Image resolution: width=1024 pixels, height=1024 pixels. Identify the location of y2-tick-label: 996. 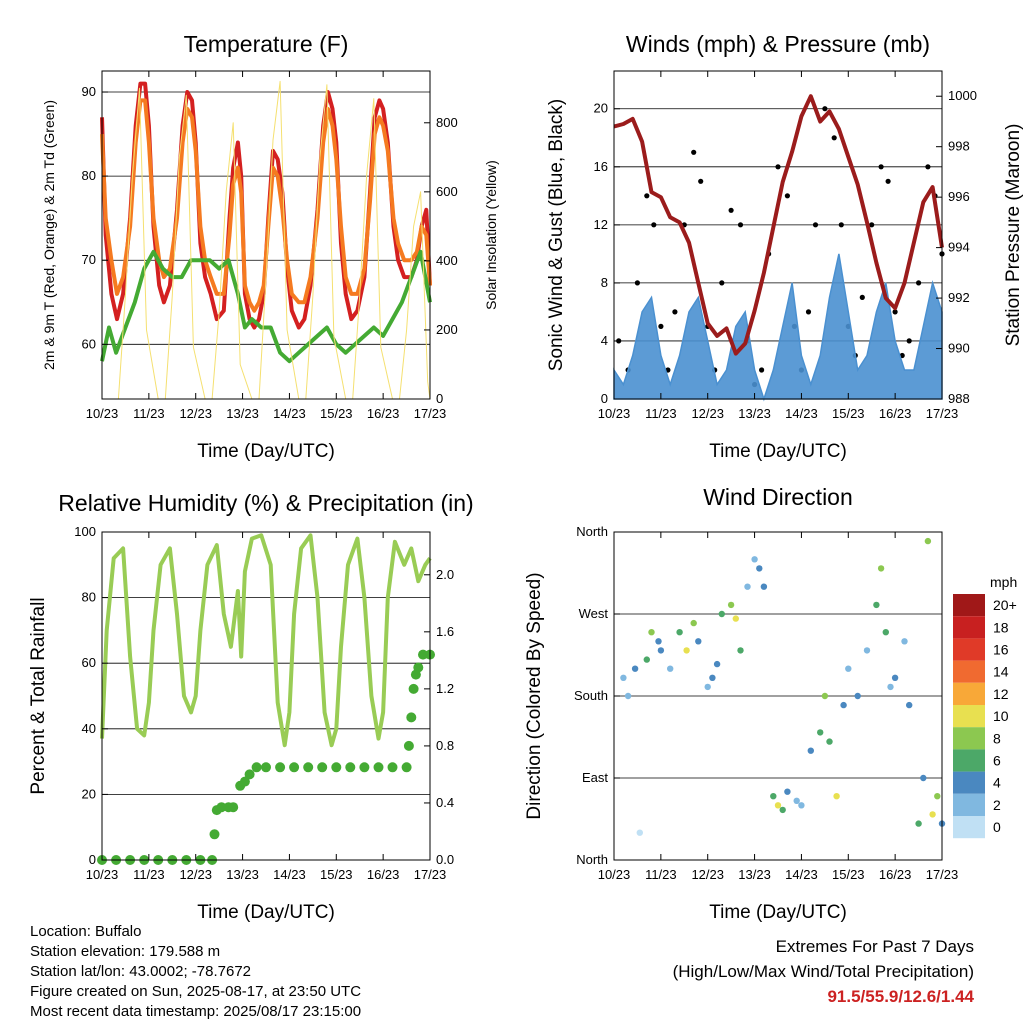
(959, 196).